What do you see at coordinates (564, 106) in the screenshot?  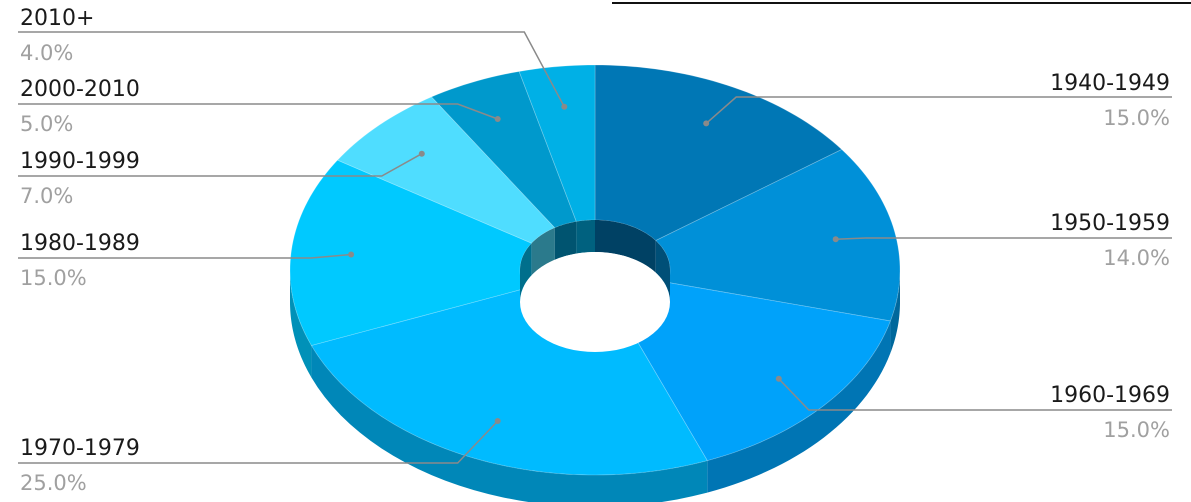 I see `leader-dot-2010-plus` at bounding box center [564, 106].